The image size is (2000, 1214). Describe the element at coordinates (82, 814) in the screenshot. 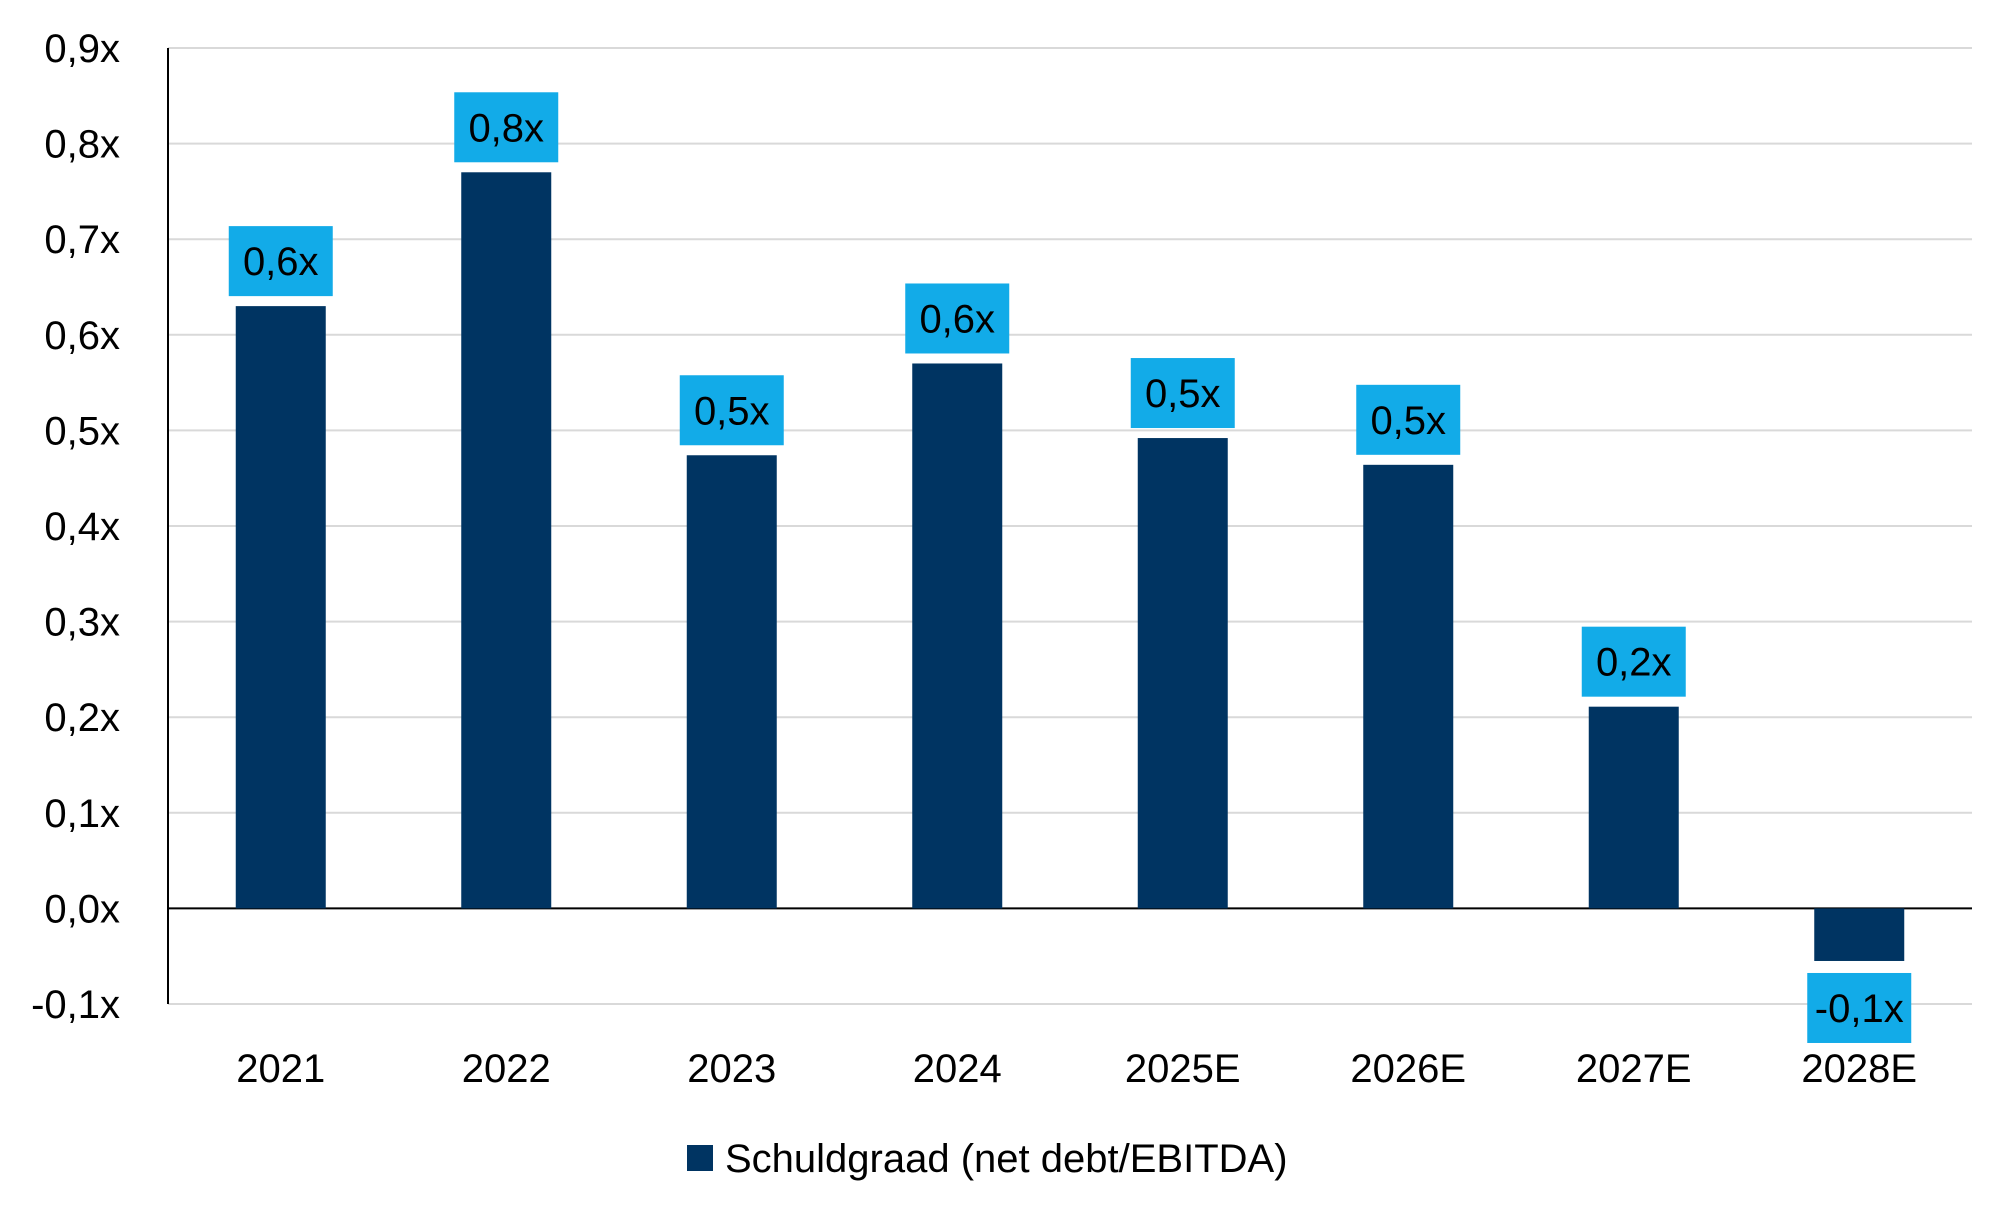

I see `y-tick-label: 0,1x` at that location.